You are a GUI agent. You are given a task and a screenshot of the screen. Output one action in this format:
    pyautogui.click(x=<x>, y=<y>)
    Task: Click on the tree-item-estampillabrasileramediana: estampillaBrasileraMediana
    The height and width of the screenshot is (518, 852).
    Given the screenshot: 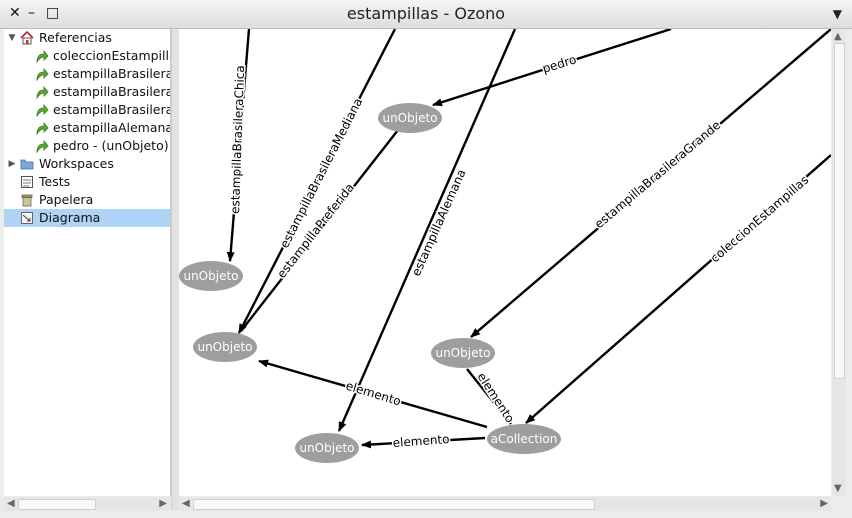 What is the action you would take?
    pyautogui.click(x=87, y=110)
    